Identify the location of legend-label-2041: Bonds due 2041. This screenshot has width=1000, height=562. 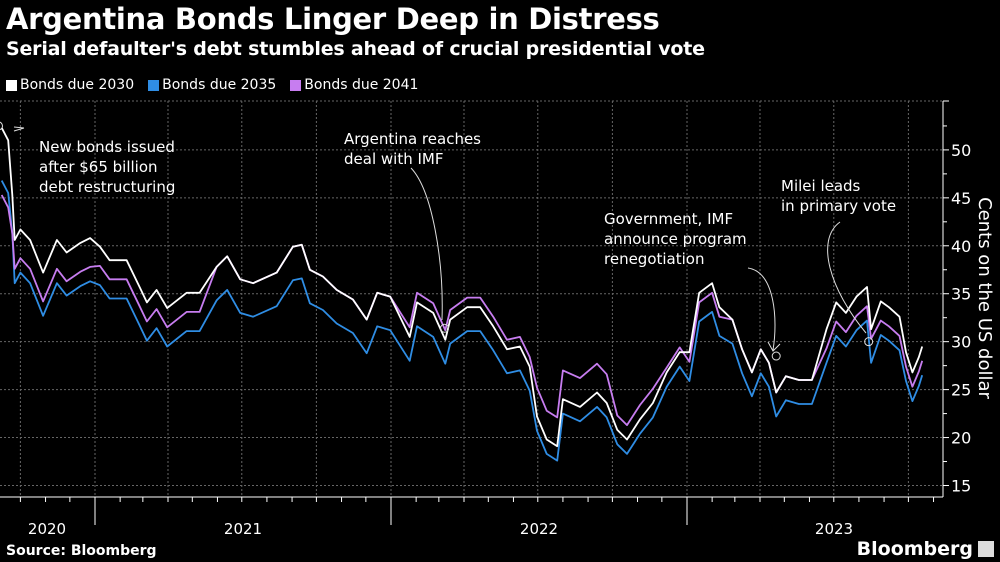
(361, 85).